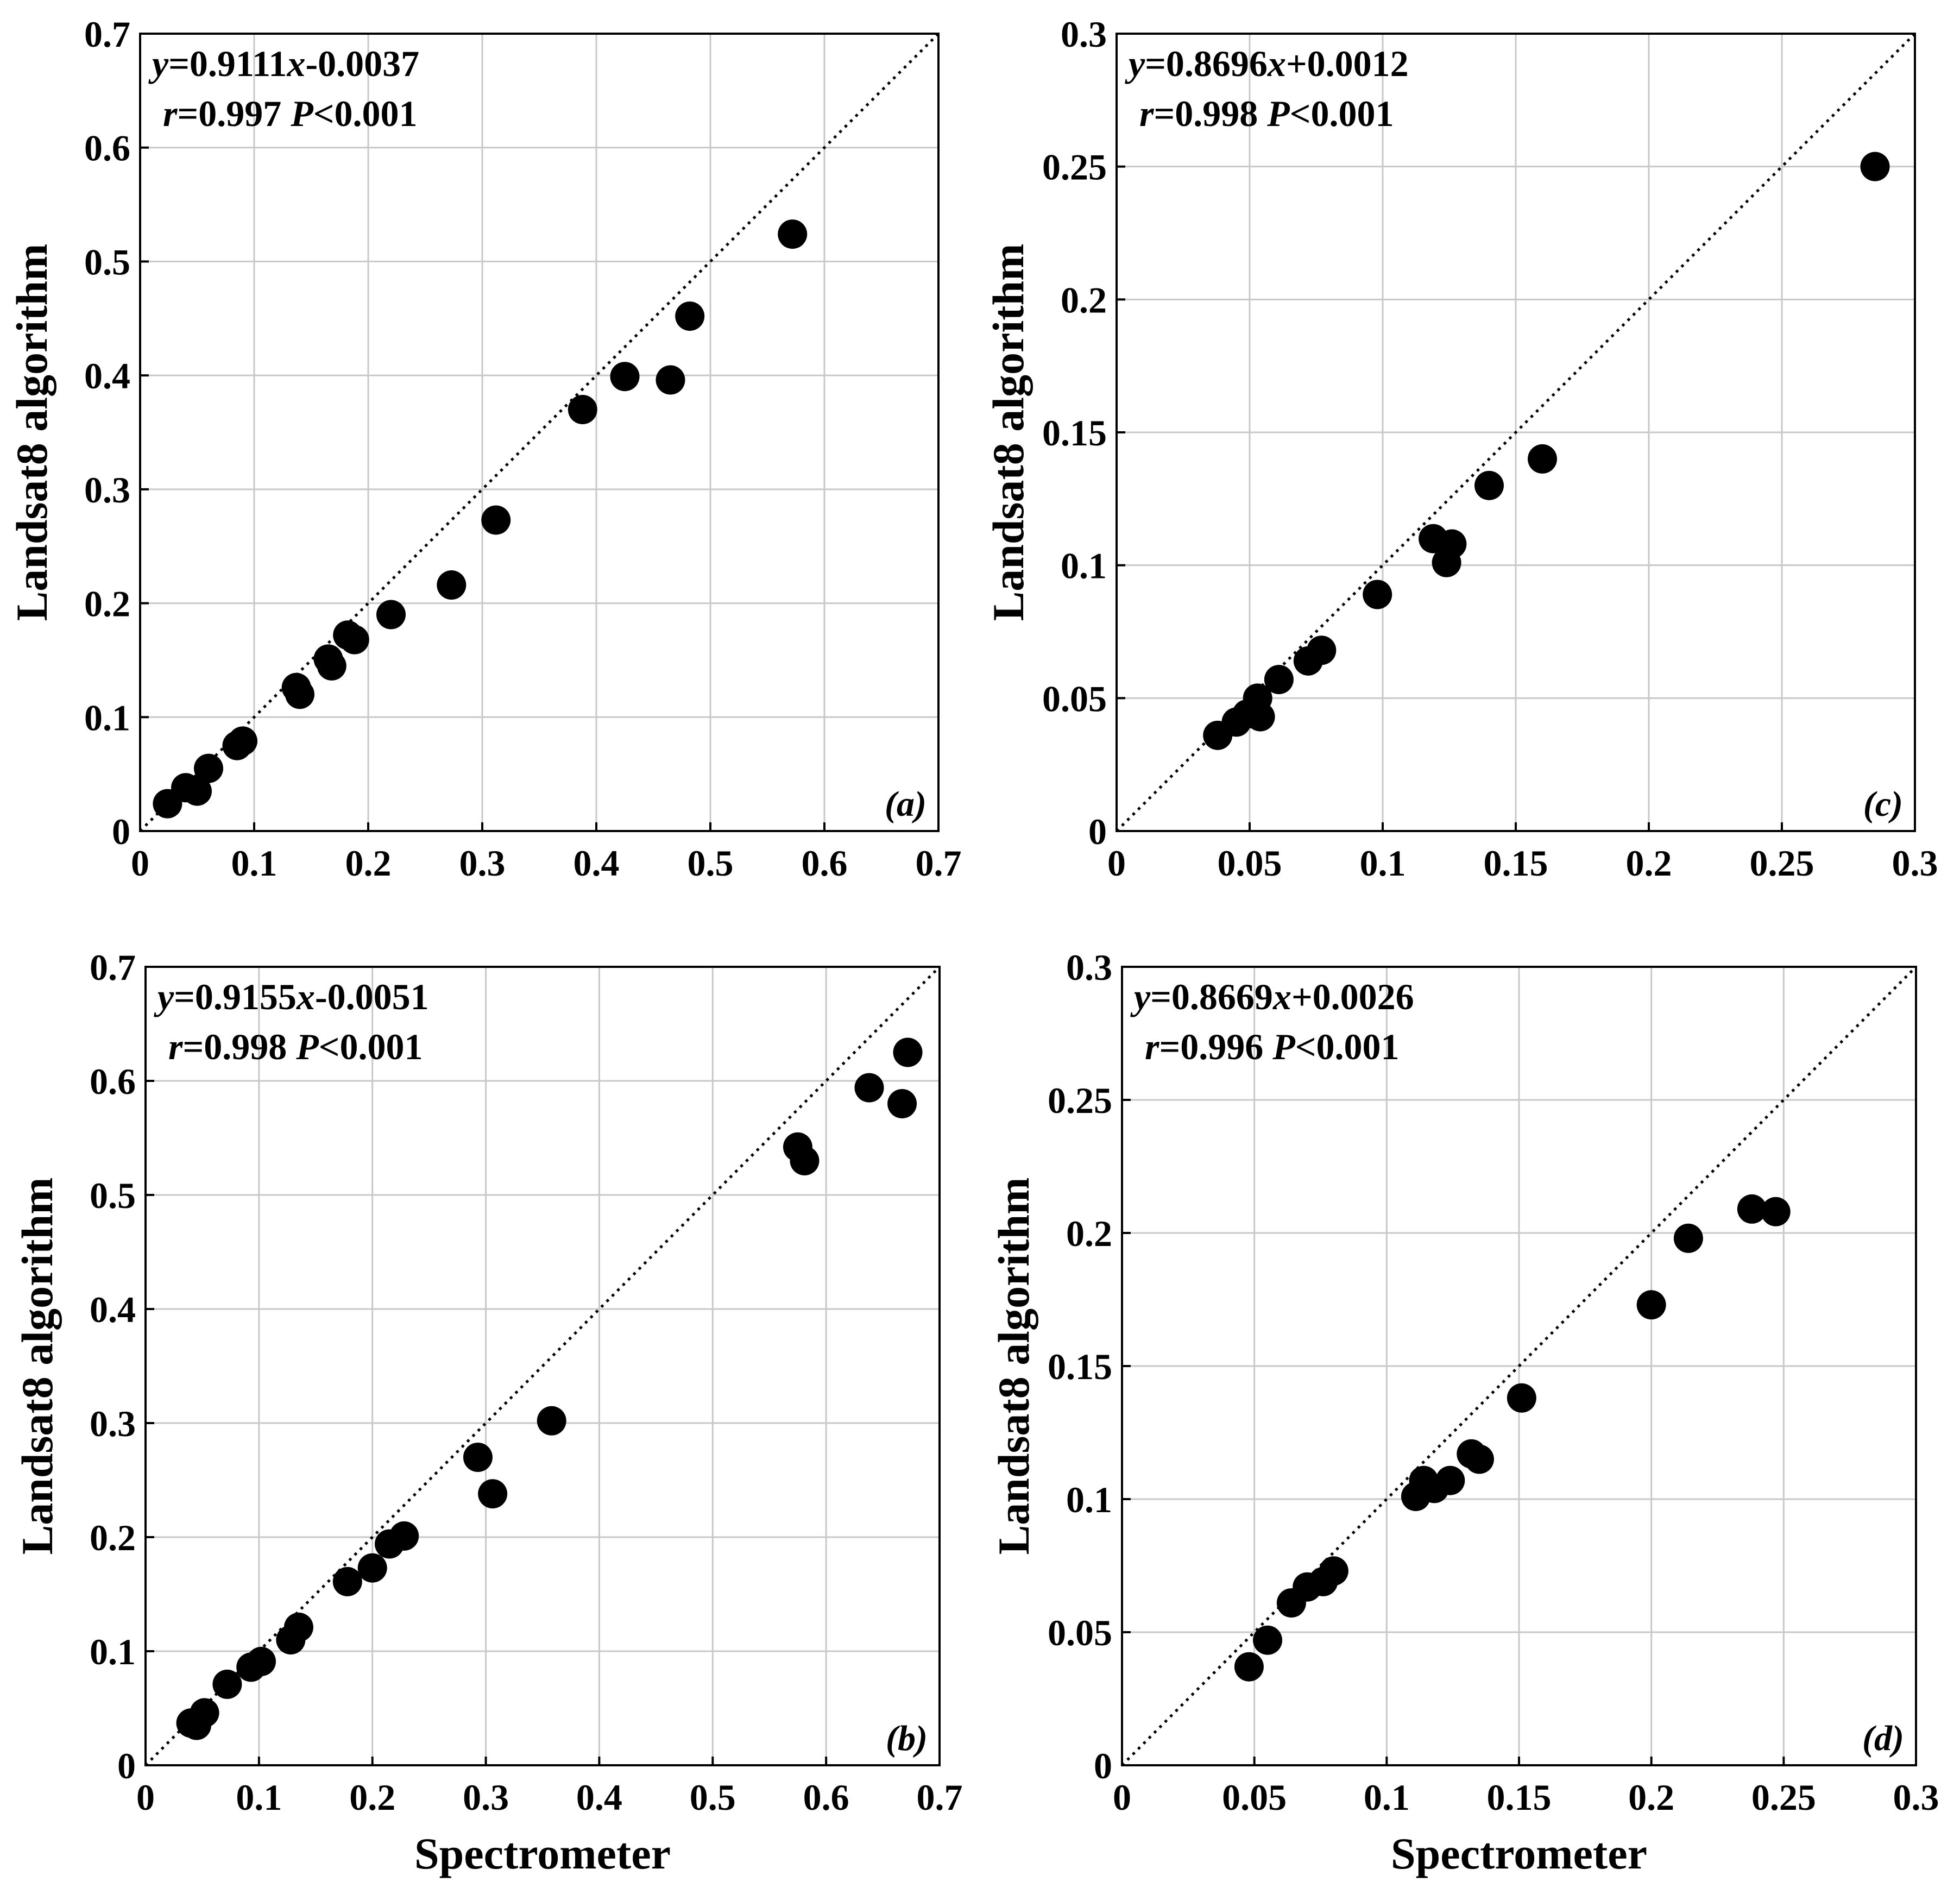 The width and height of the screenshot is (1960, 1894). Describe the element at coordinates (1651, 1797) in the screenshot. I see `panel-d-x-tick-label: 0.2` at that location.